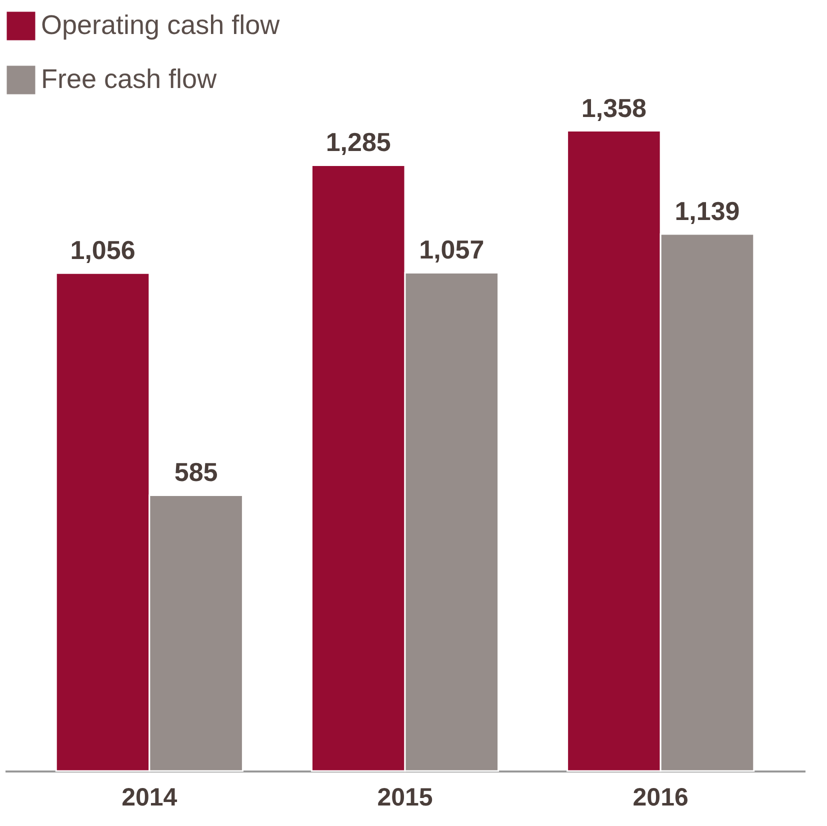  What do you see at coordinates (405, 798) in the screenshot?
I see `x-tick-label: 2015` at bounding box center [405, 798].